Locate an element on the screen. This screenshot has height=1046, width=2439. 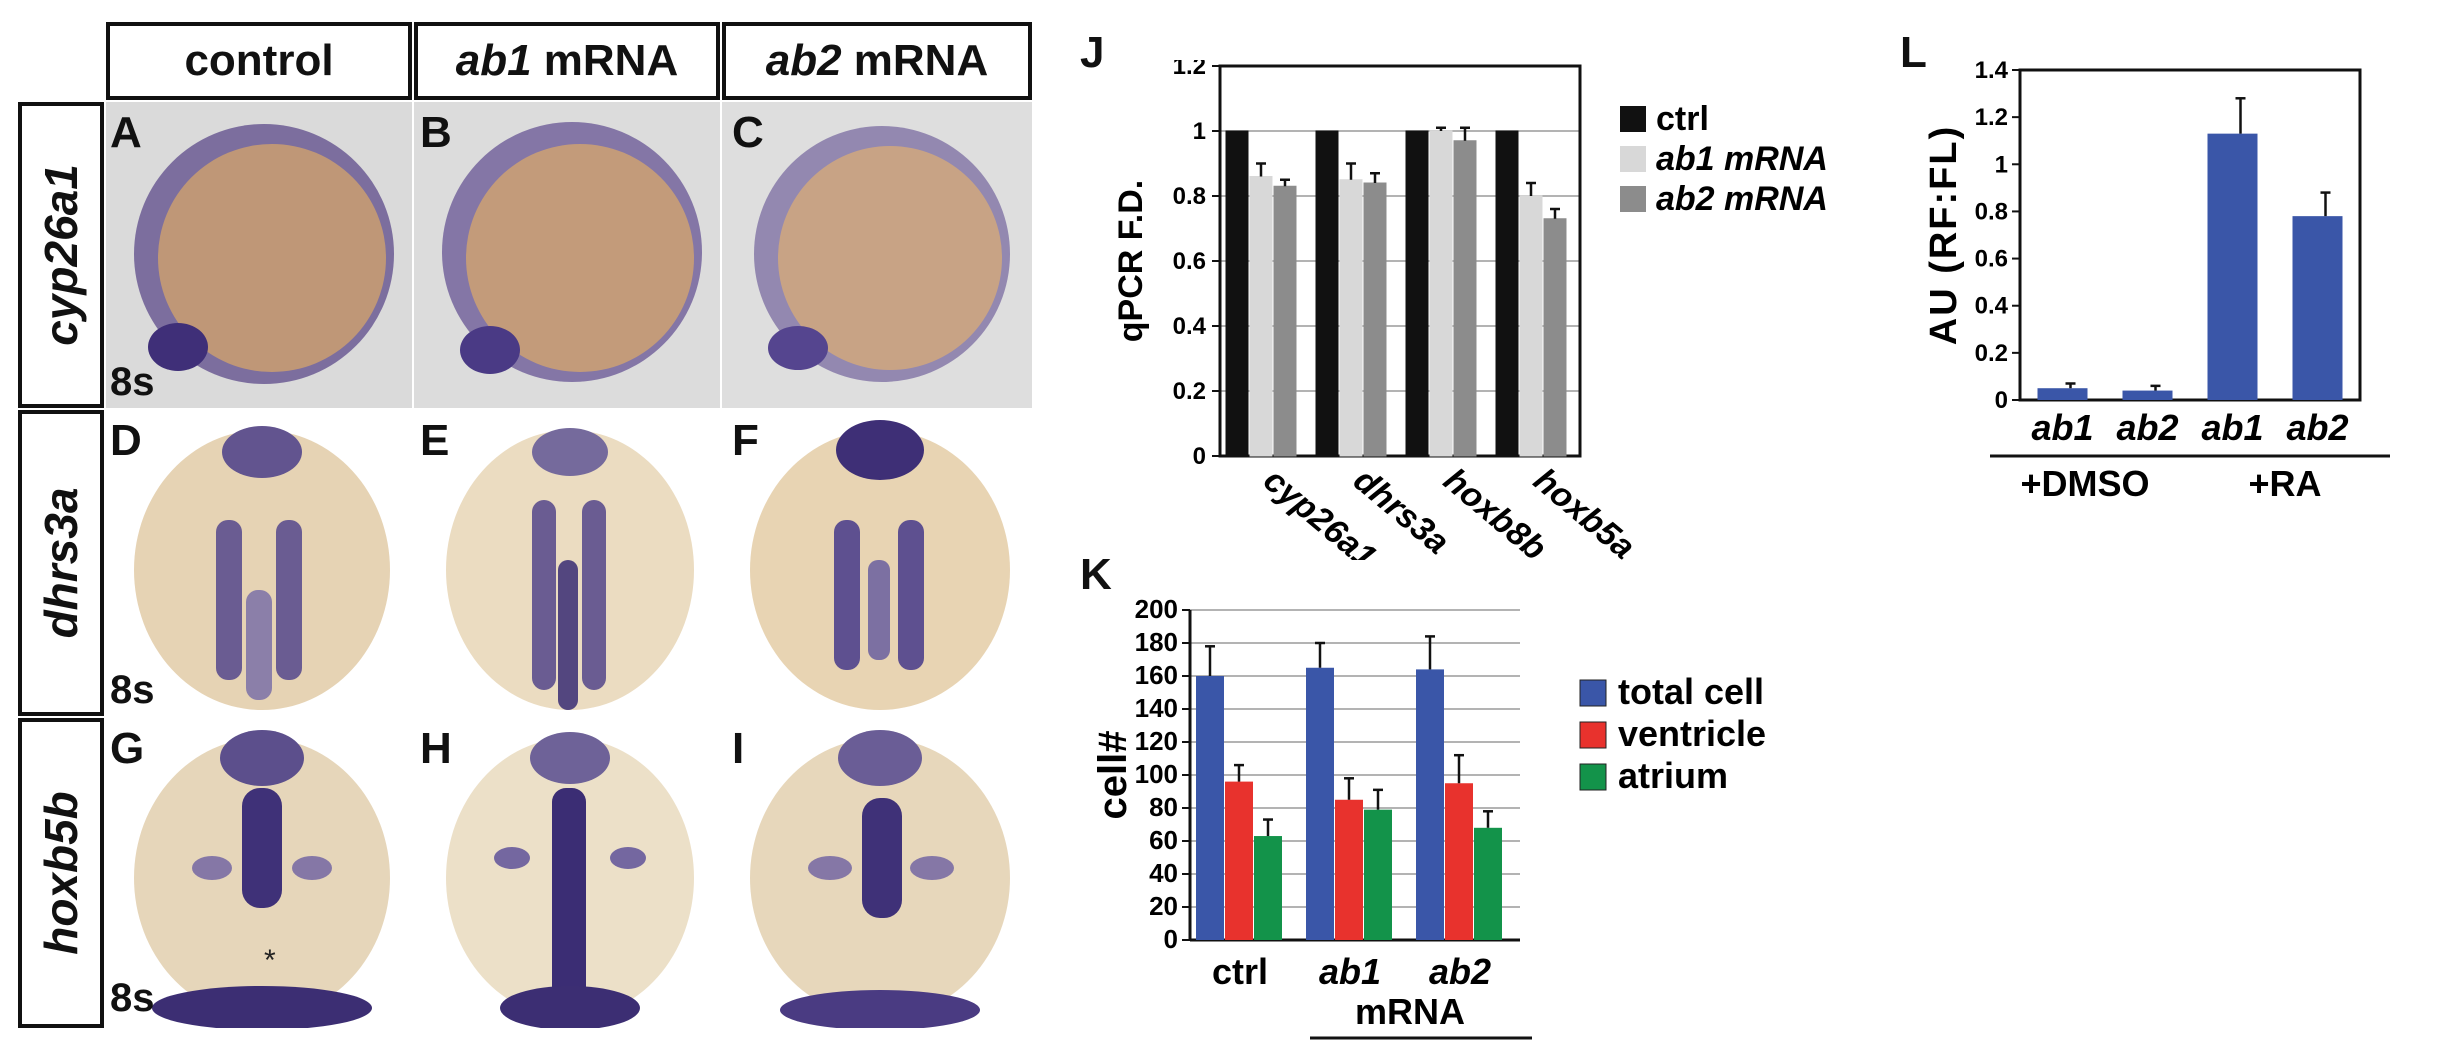
panel-b-image is located at coordinates (567, 255).